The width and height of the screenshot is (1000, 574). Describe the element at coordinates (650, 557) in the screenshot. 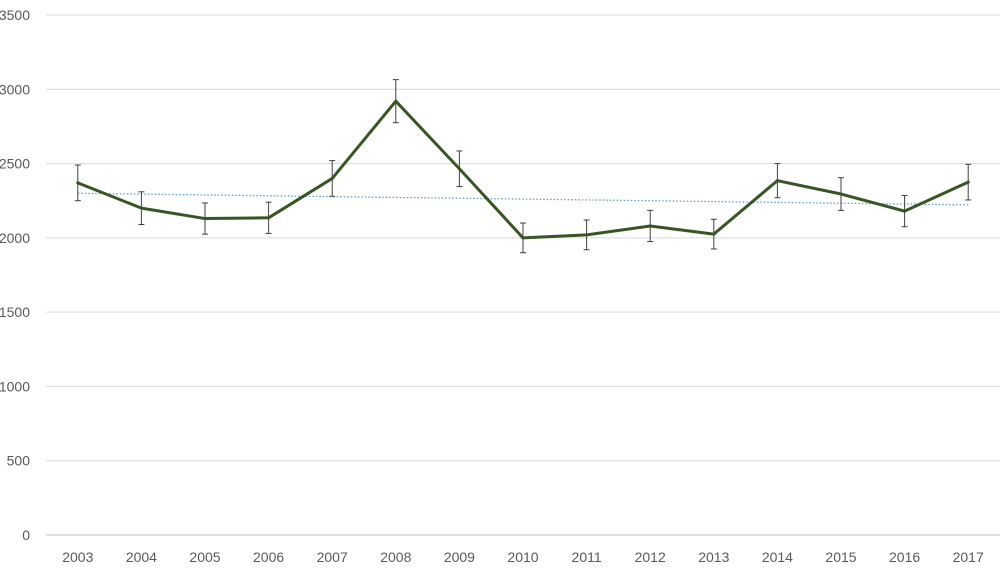

I see `x-tick-label: 2012` at that location.